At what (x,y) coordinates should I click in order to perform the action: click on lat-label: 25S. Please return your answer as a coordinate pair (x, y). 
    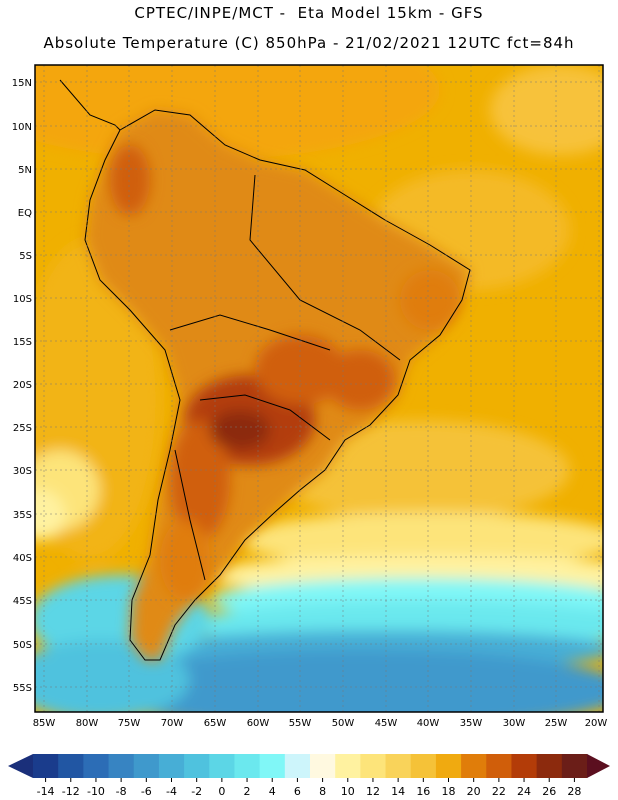
    Looking at the image, I should click on (22, 428).